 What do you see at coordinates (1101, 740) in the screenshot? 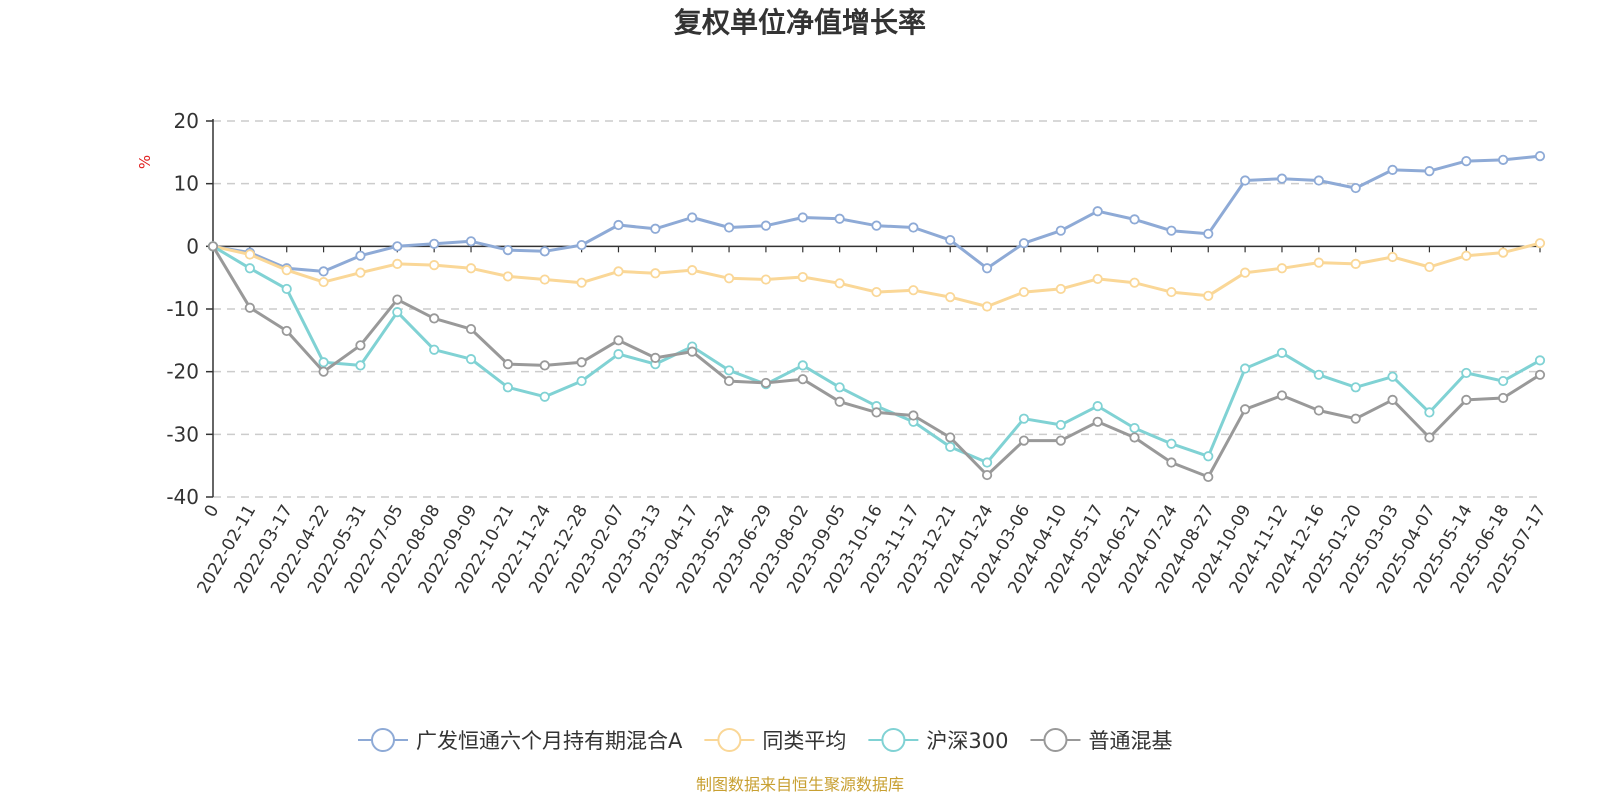
I see `legend-item: 普通混基` at bounding box center [1101, 740].